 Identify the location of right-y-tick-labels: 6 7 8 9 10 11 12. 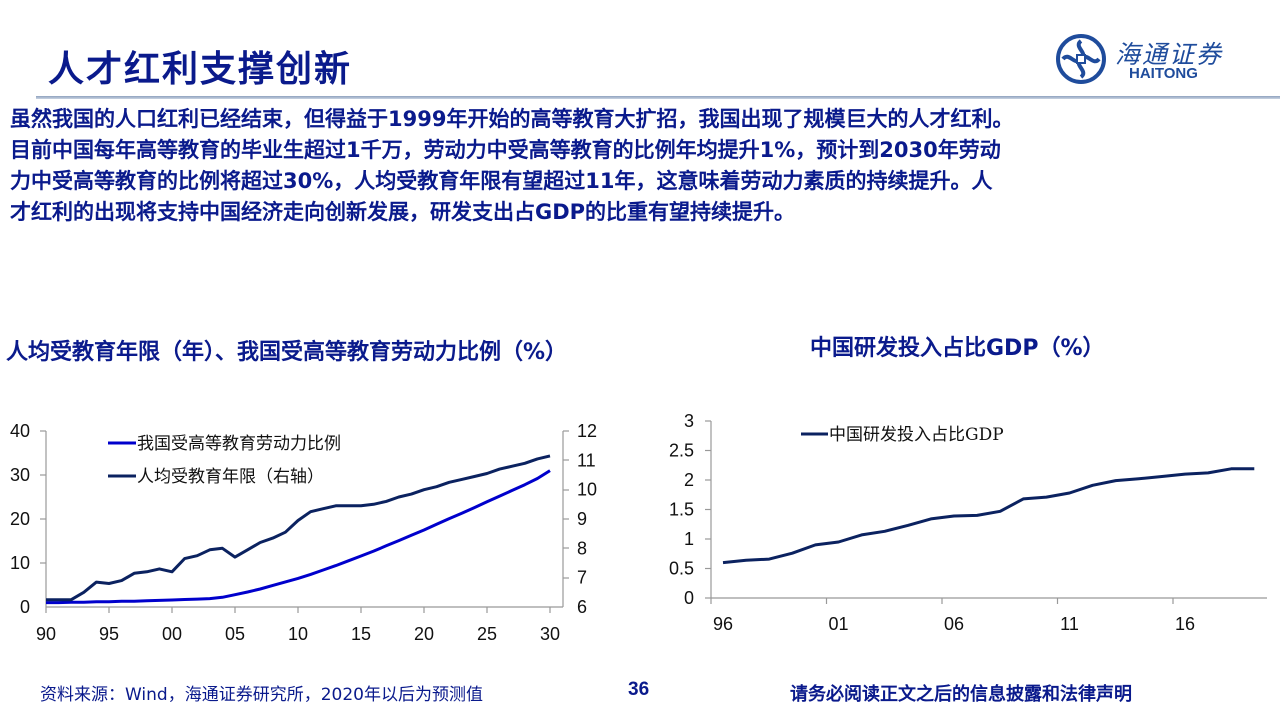
(587, 519).